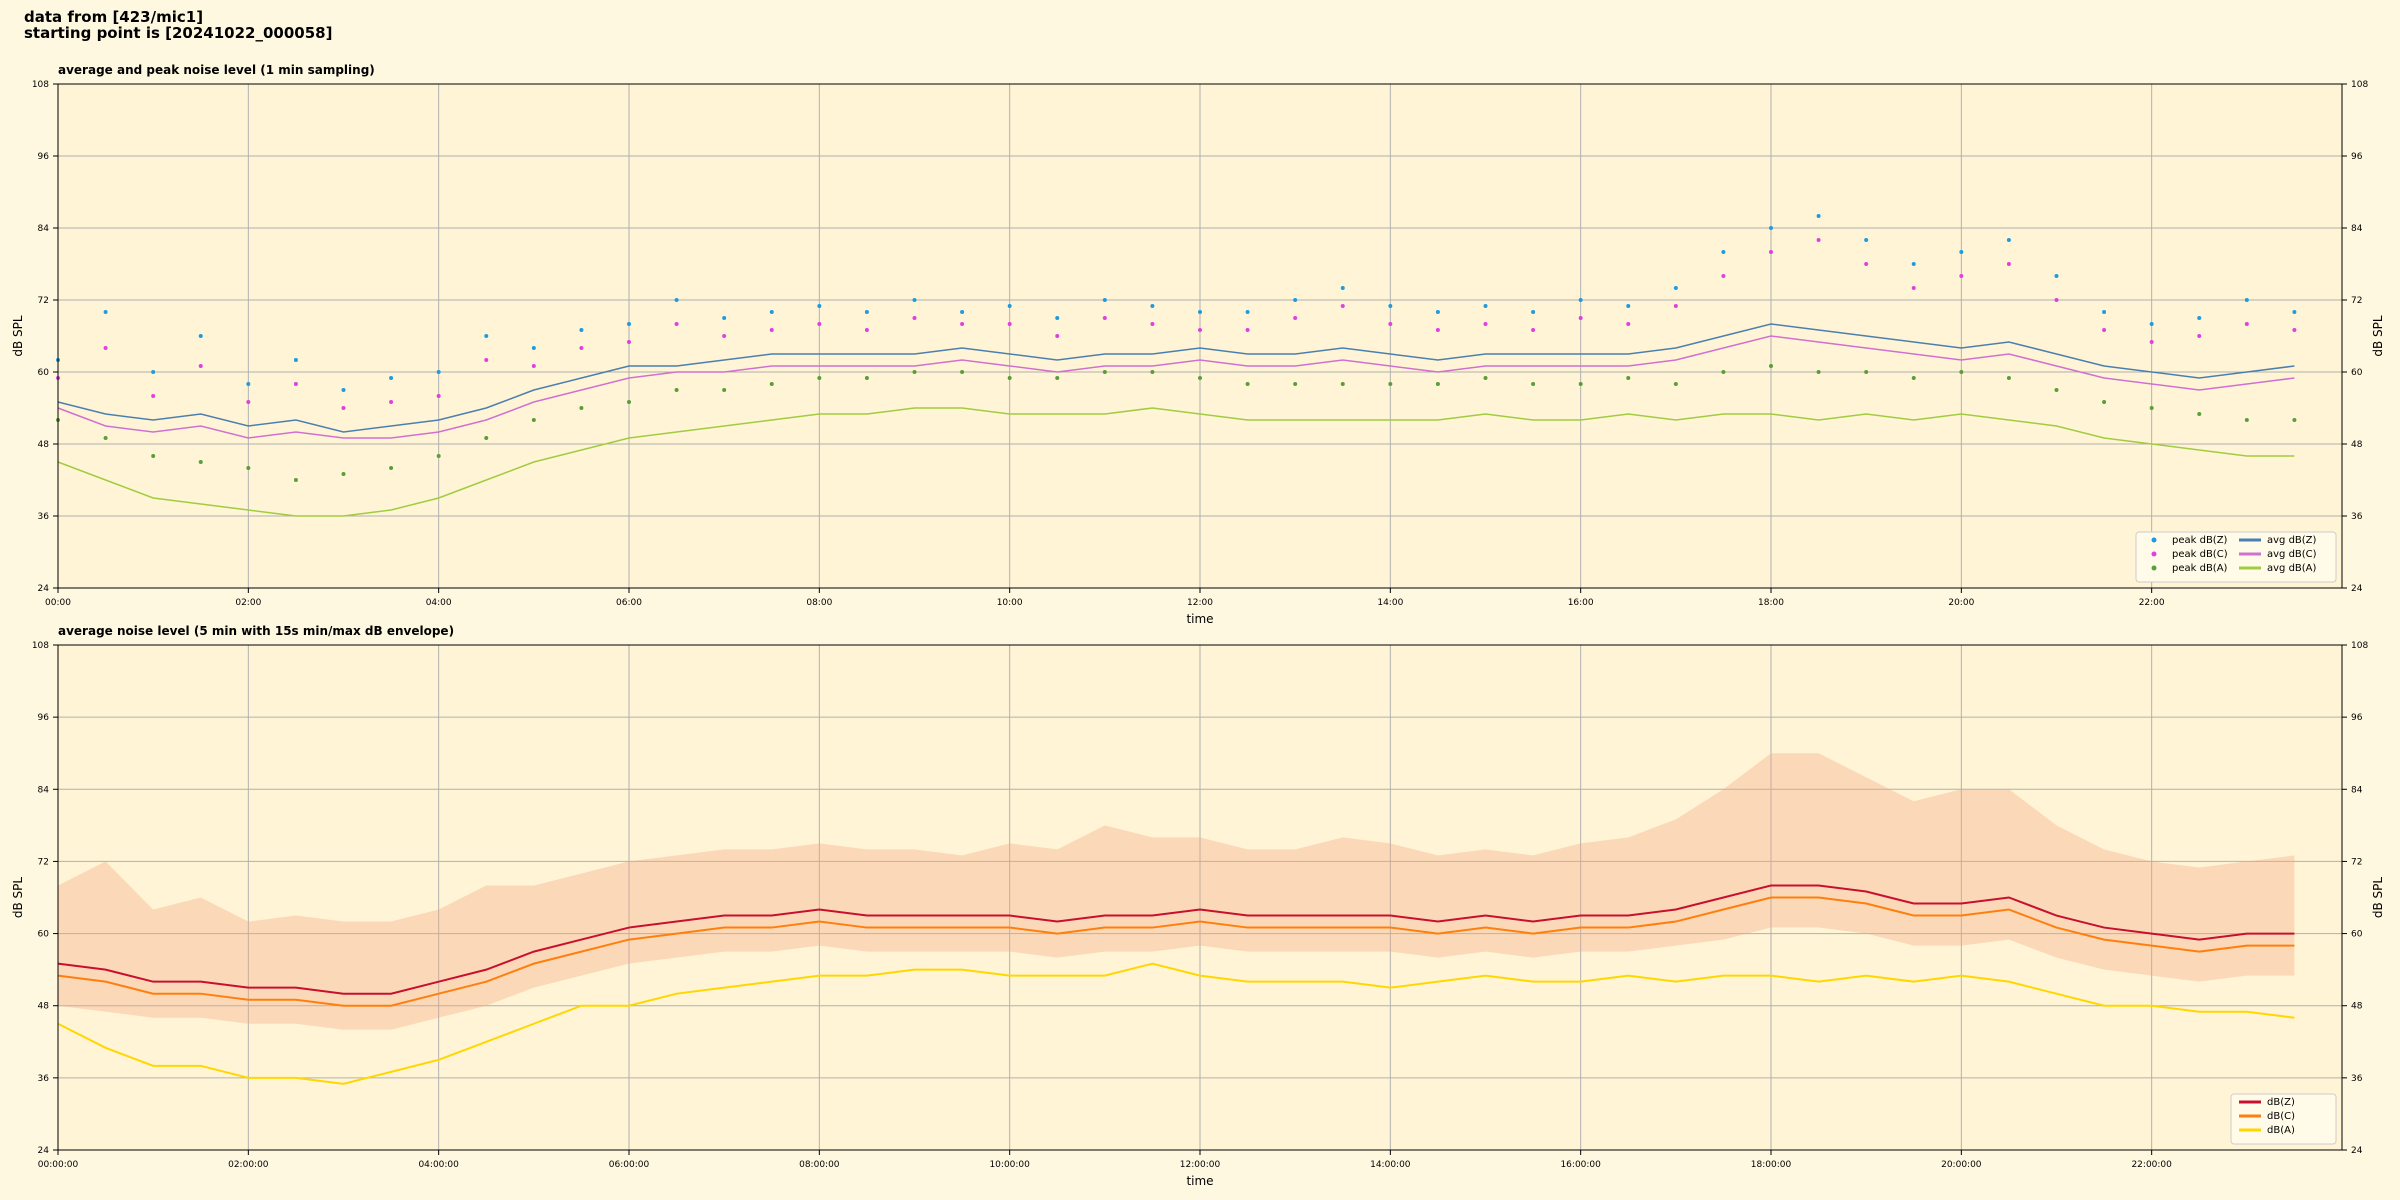 Image resolution: width=2400 pixels, height=1200 pixels. Describe the element at coordinates (2281, 1102) in the screenshot. I see `legend-label: dB(Z)` at that location.